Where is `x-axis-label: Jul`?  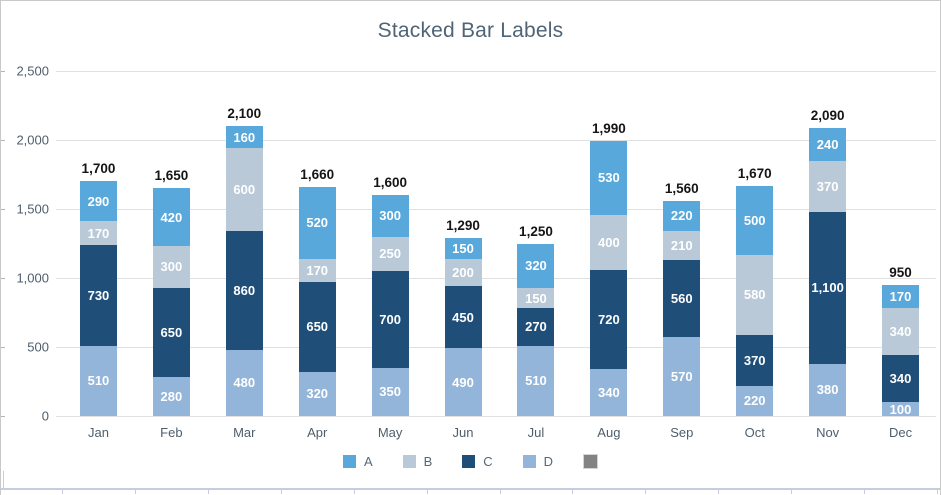 x-axis-label: Jul is located at coordinates (536, 432).